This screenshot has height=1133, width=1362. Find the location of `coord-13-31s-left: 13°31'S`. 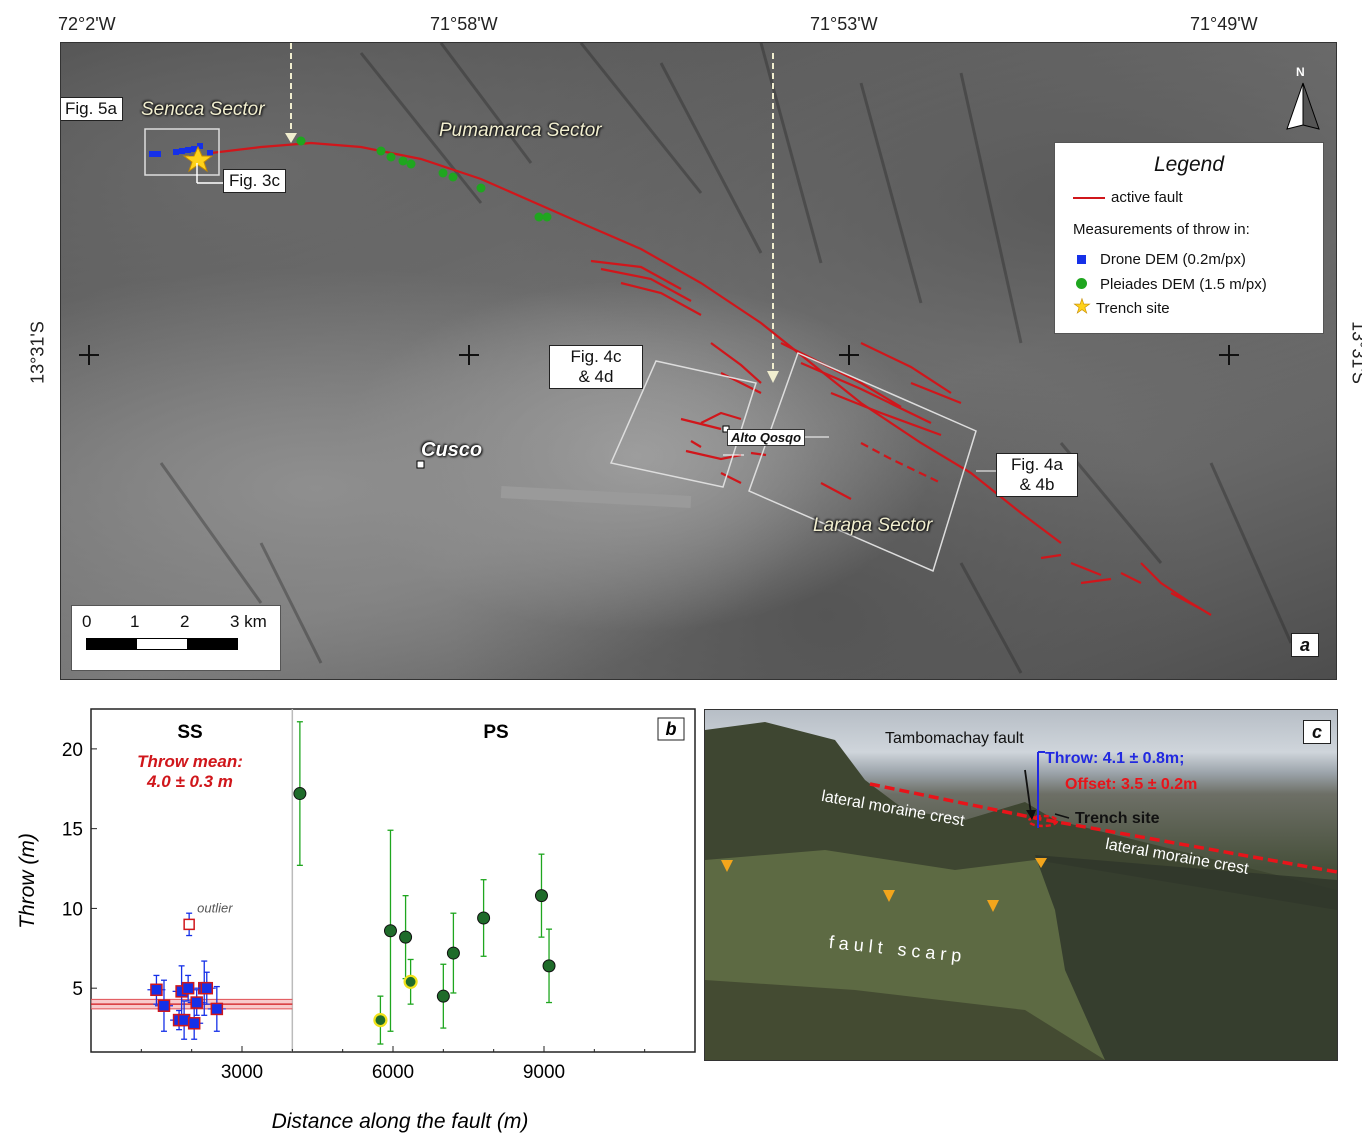

coord-13-31s-left: 13°31'S is located at coordinates (37, 352).